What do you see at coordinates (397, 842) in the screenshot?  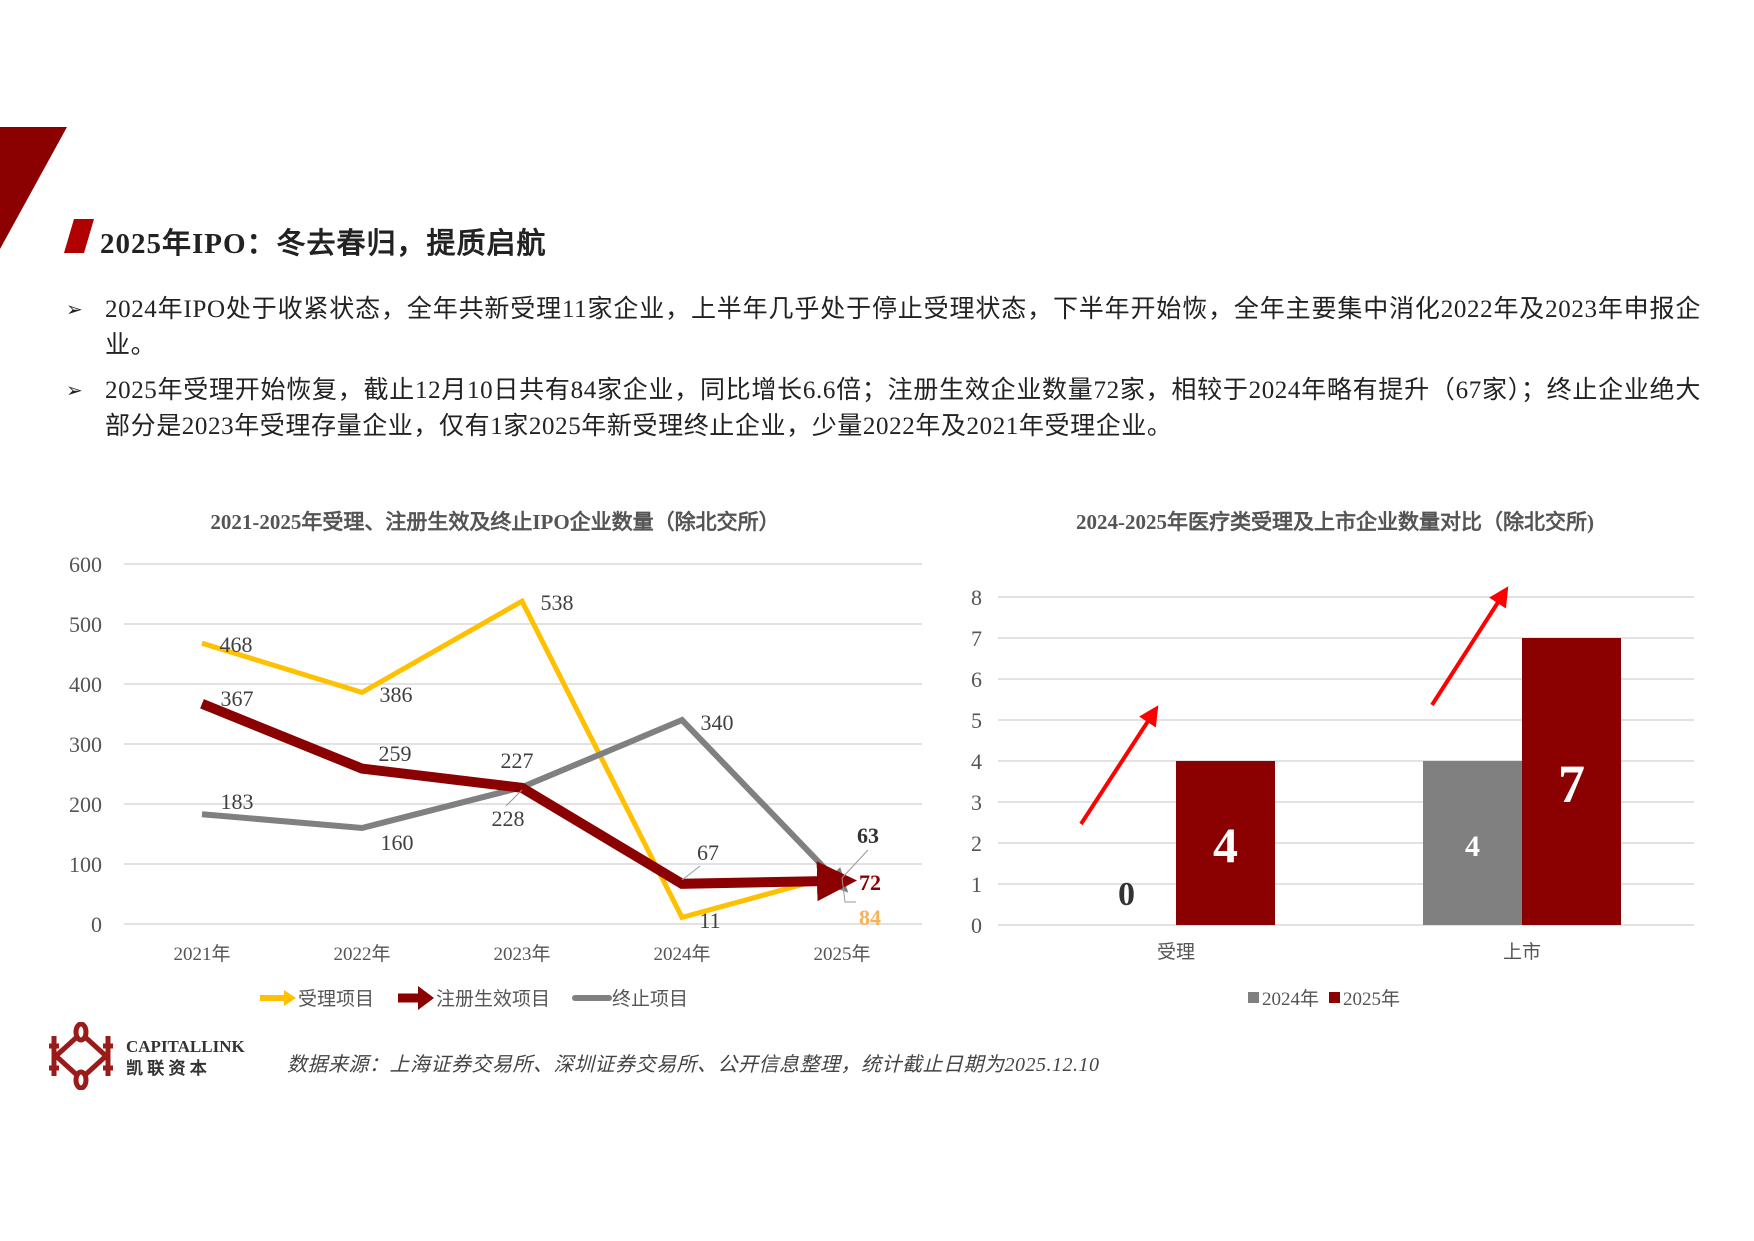 I see `data-label: 160` at bounding box center [397, 842].